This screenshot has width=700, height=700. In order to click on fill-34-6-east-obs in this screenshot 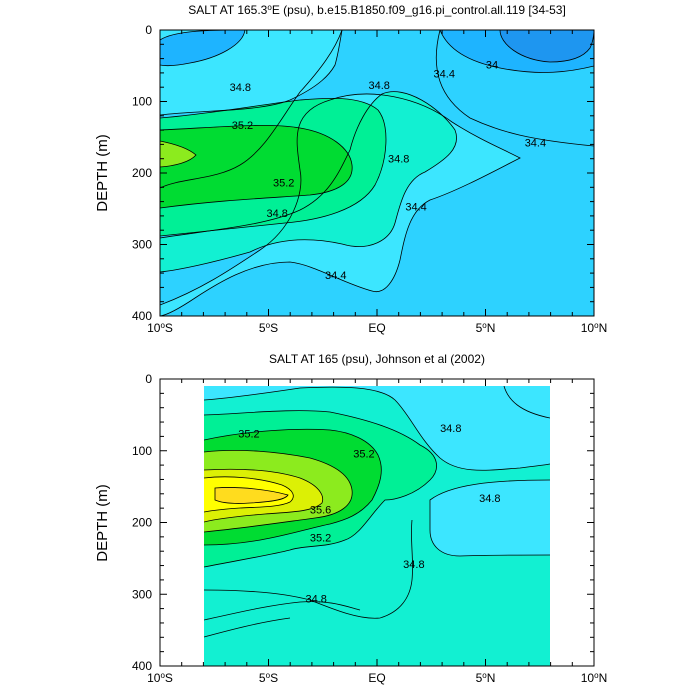, I will do `click(490, 518)`.